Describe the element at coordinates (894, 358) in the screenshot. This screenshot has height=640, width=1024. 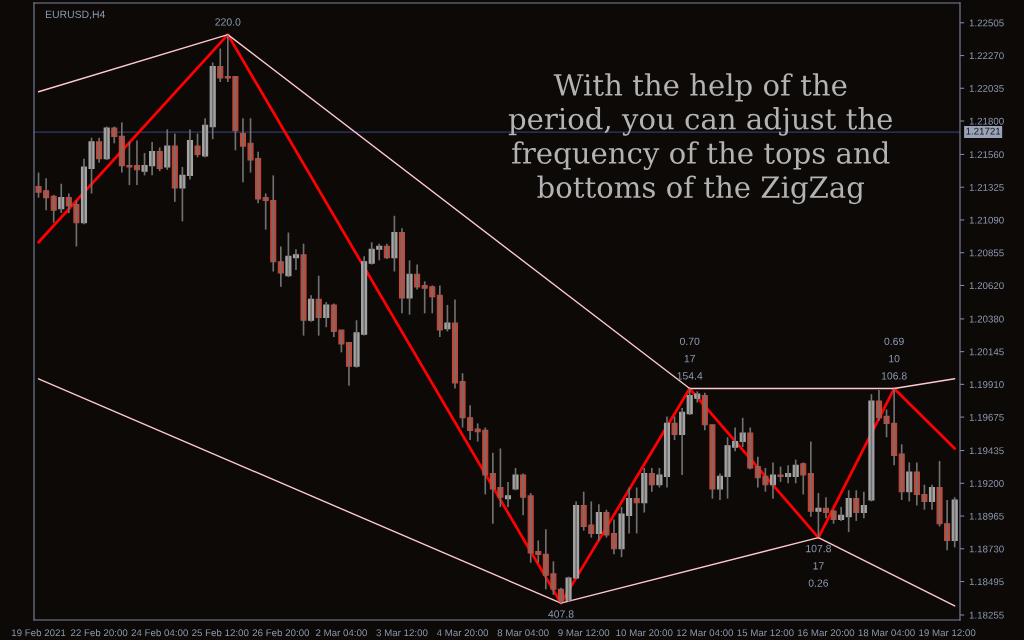
I see `annotation: 0.69 10 106.8` at that location.